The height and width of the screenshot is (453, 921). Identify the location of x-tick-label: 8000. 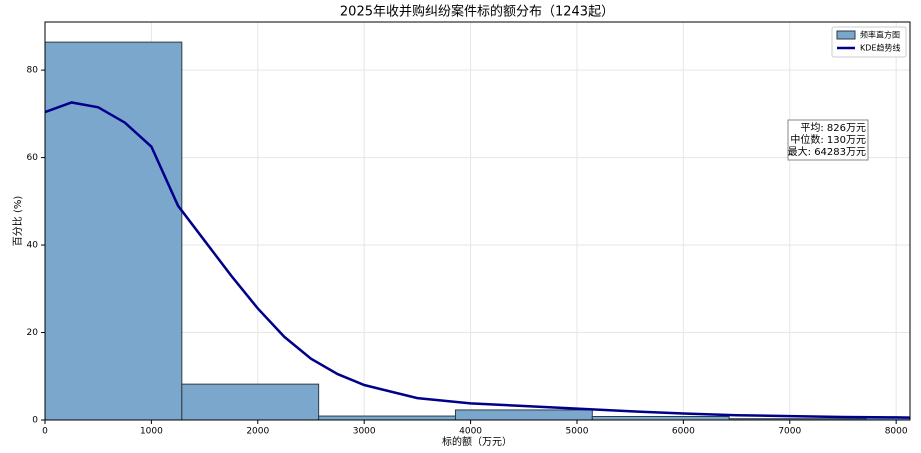
(896, 432).